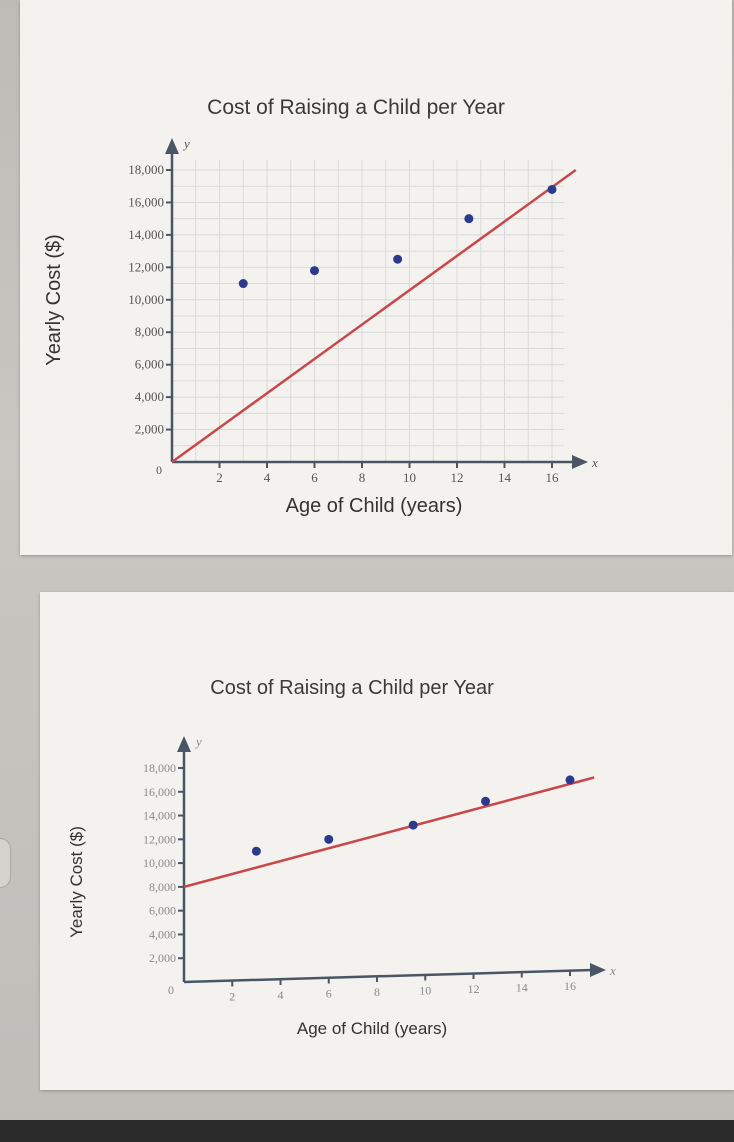 The image size is (734, 1142). What do you see at coordinates (368, 311) in the screenshot?
I see `grid-lines` at bounding box center [368, 311].